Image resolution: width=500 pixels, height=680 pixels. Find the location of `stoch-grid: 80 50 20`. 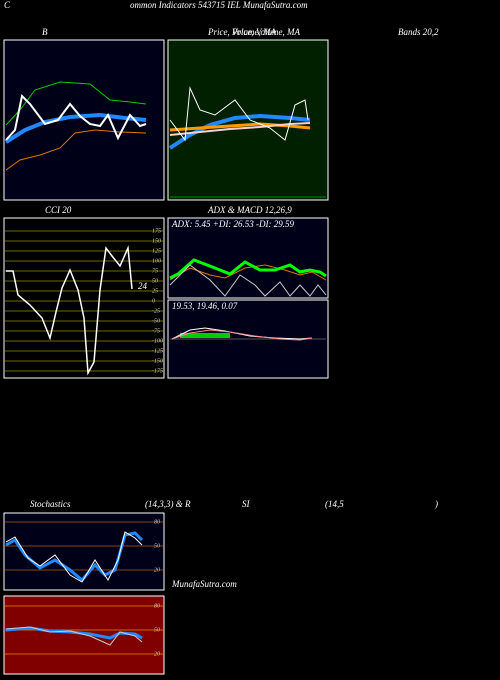

stoch-grid: 80 50 20 is located at coordinates (84, 546).